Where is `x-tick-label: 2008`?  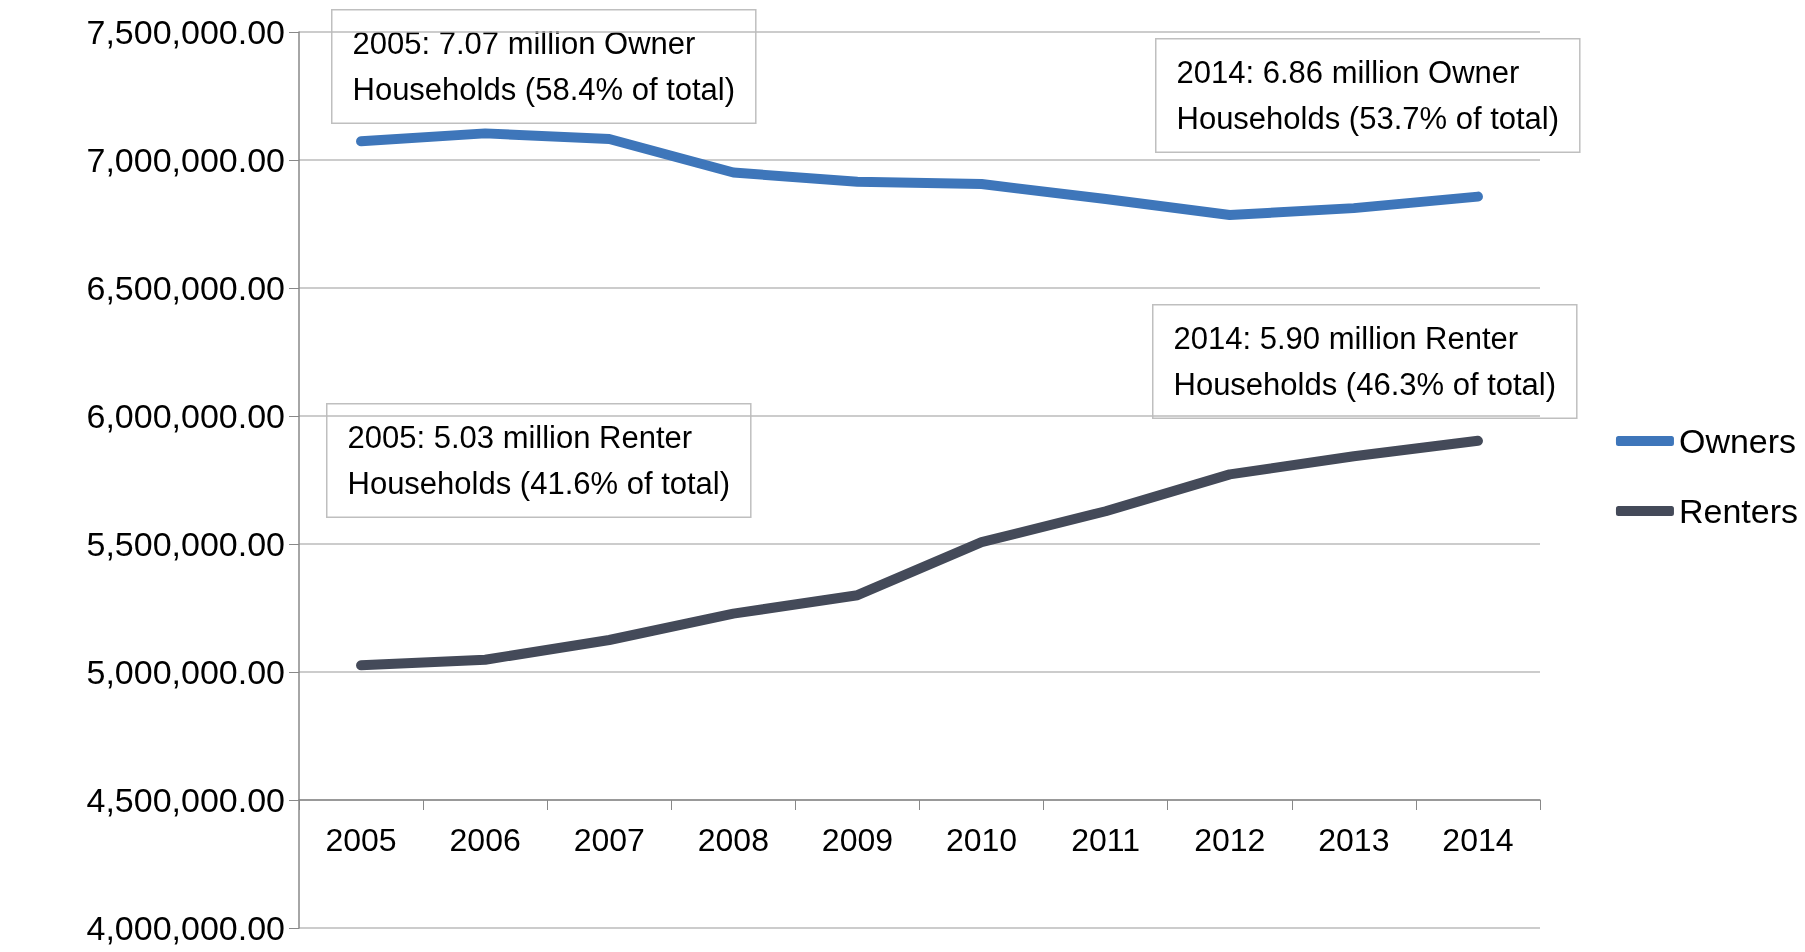
x-tick-label: 2008 is located at coordinates (733, 840).